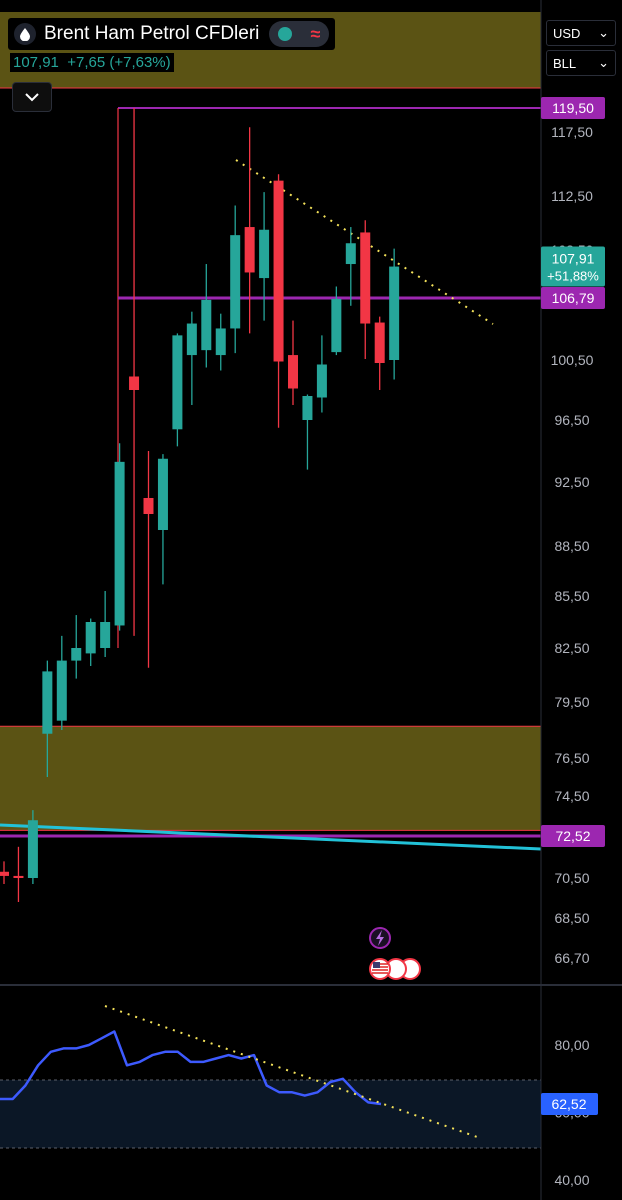  What do you see at coordinates (571, 420) in the screenshot?
I see `axis-tick-4: 96,50` at bounding box center [571, 420].